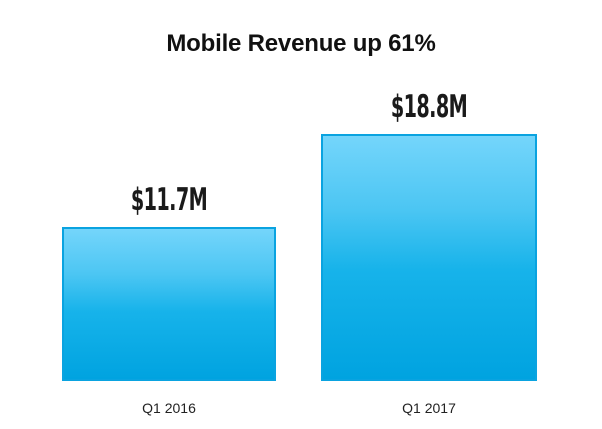 This screenshot has width=602, height=429. I want to click on bar-value-label-q1-2016: $11.7M, so click(169, 200).